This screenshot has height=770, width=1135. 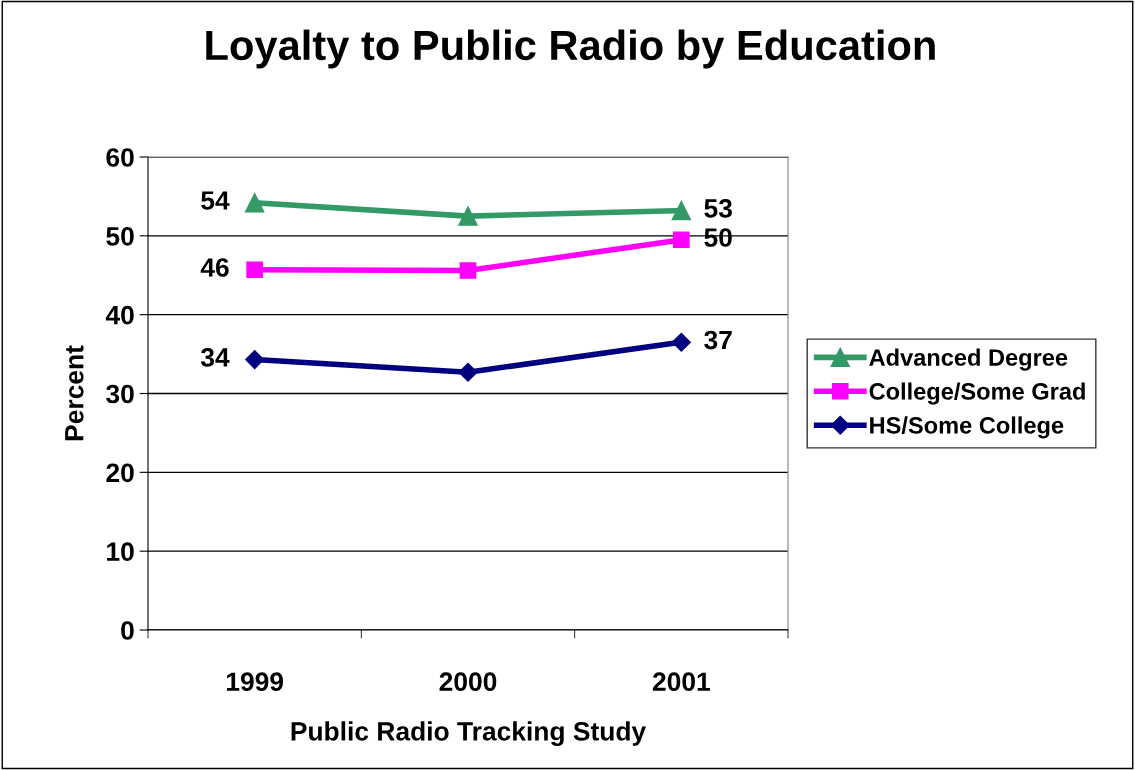 What do you see at coordinates (120, 236) in the screenshot?
I see `y-tick-label: 50` at bounding box center [120, 236].